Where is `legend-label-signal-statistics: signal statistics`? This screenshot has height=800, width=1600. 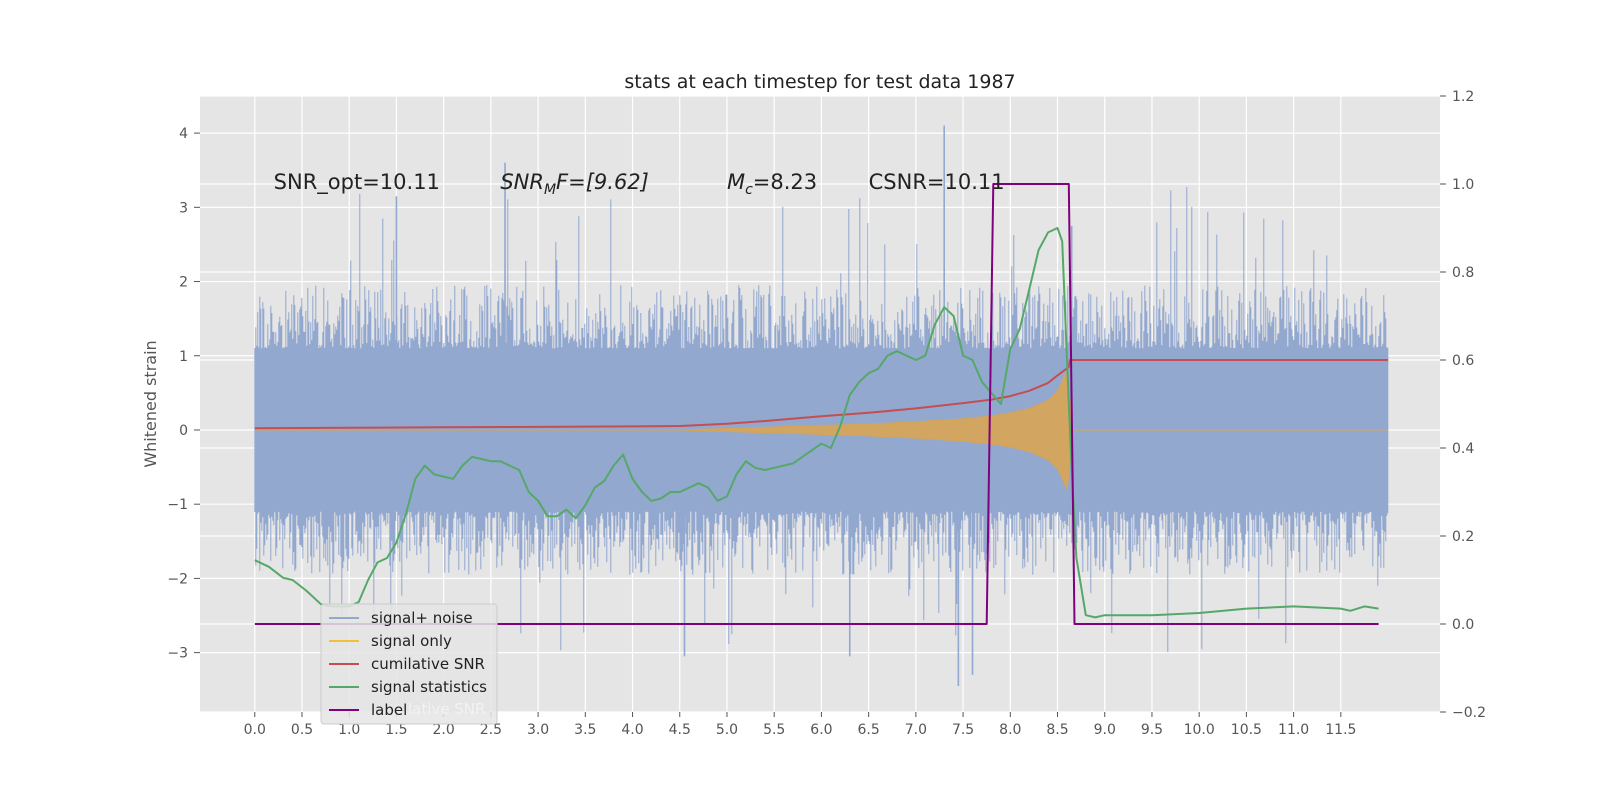
legend-label-signal-statistics: signal statistics is located at coordinates (429, 687).